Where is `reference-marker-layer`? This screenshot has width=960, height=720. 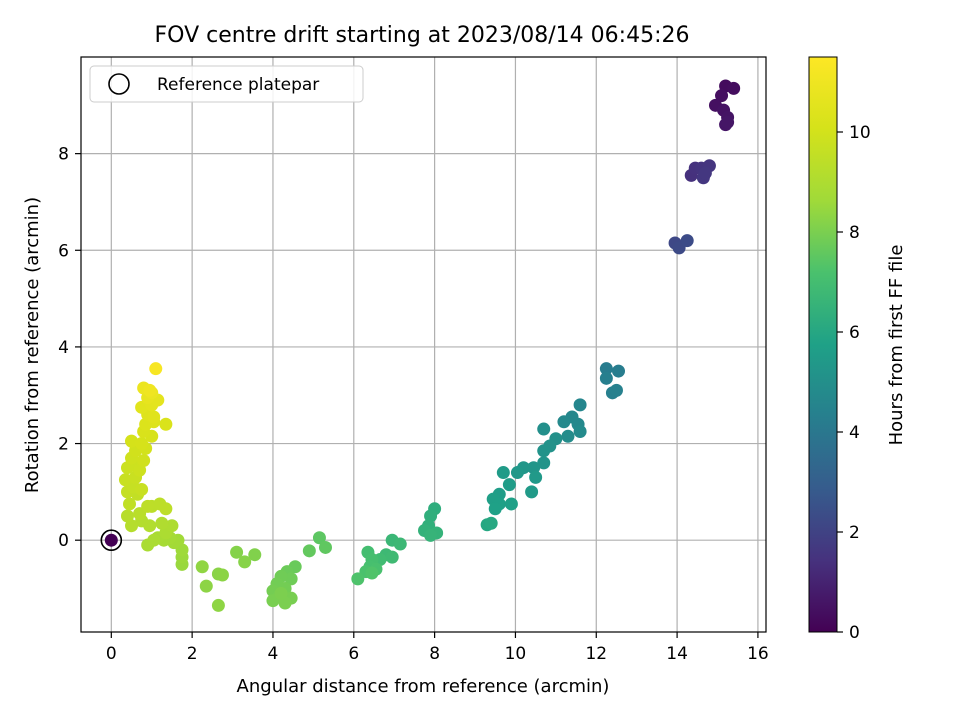 reference-marker-layer is located at coordinates (111, 540).